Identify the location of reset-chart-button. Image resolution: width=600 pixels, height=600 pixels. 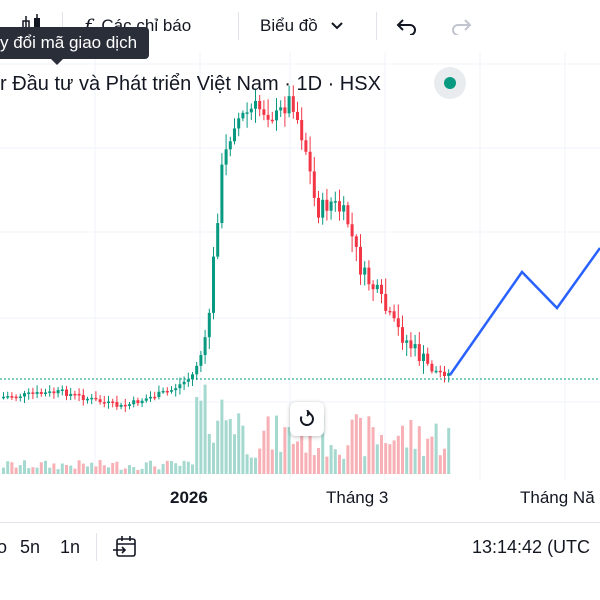
(307, 419).